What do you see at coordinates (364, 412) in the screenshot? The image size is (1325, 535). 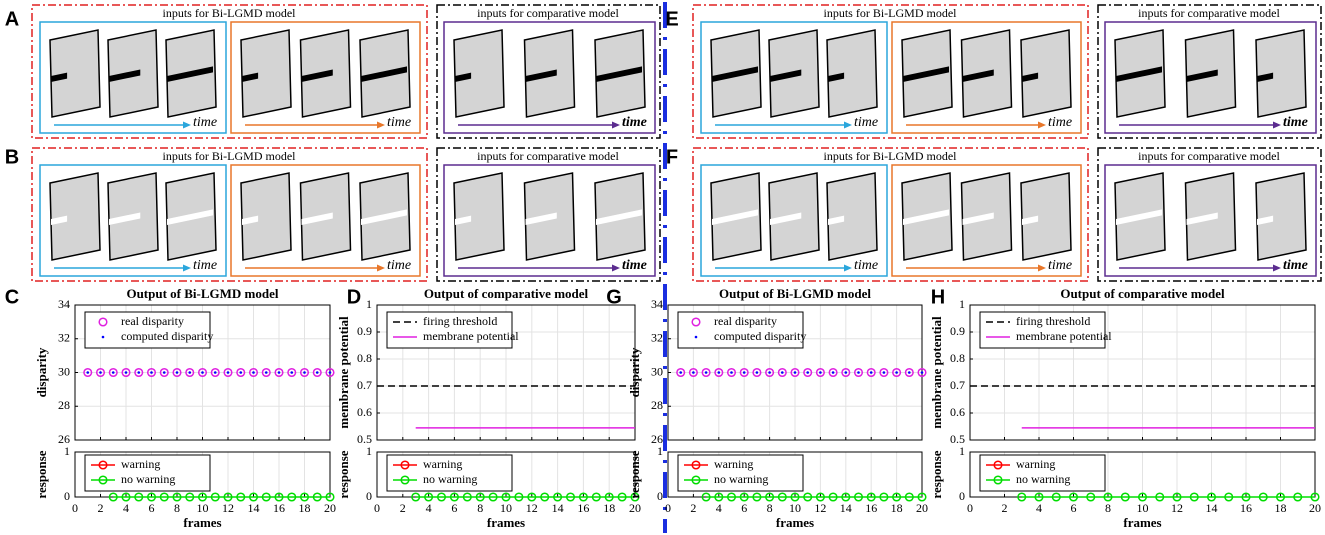 I see `y-tick-label: 0.6` at bounding box center [364, 412].